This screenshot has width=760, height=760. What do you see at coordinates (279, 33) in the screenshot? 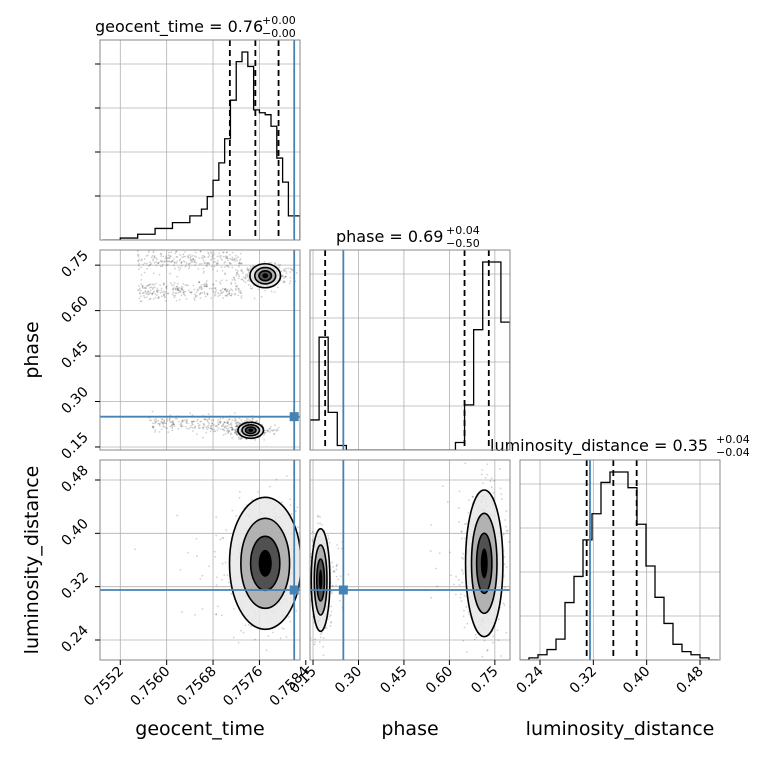
I see `svg-text: −0.00` at bounding box center [279, 33].